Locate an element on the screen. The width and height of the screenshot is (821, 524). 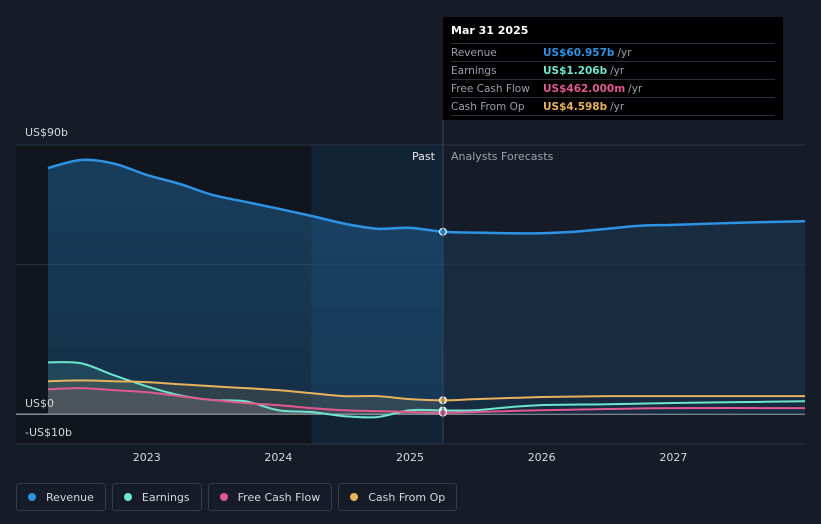
tooltip-label: Free Cash Flow is located at coordinates (490, 88).